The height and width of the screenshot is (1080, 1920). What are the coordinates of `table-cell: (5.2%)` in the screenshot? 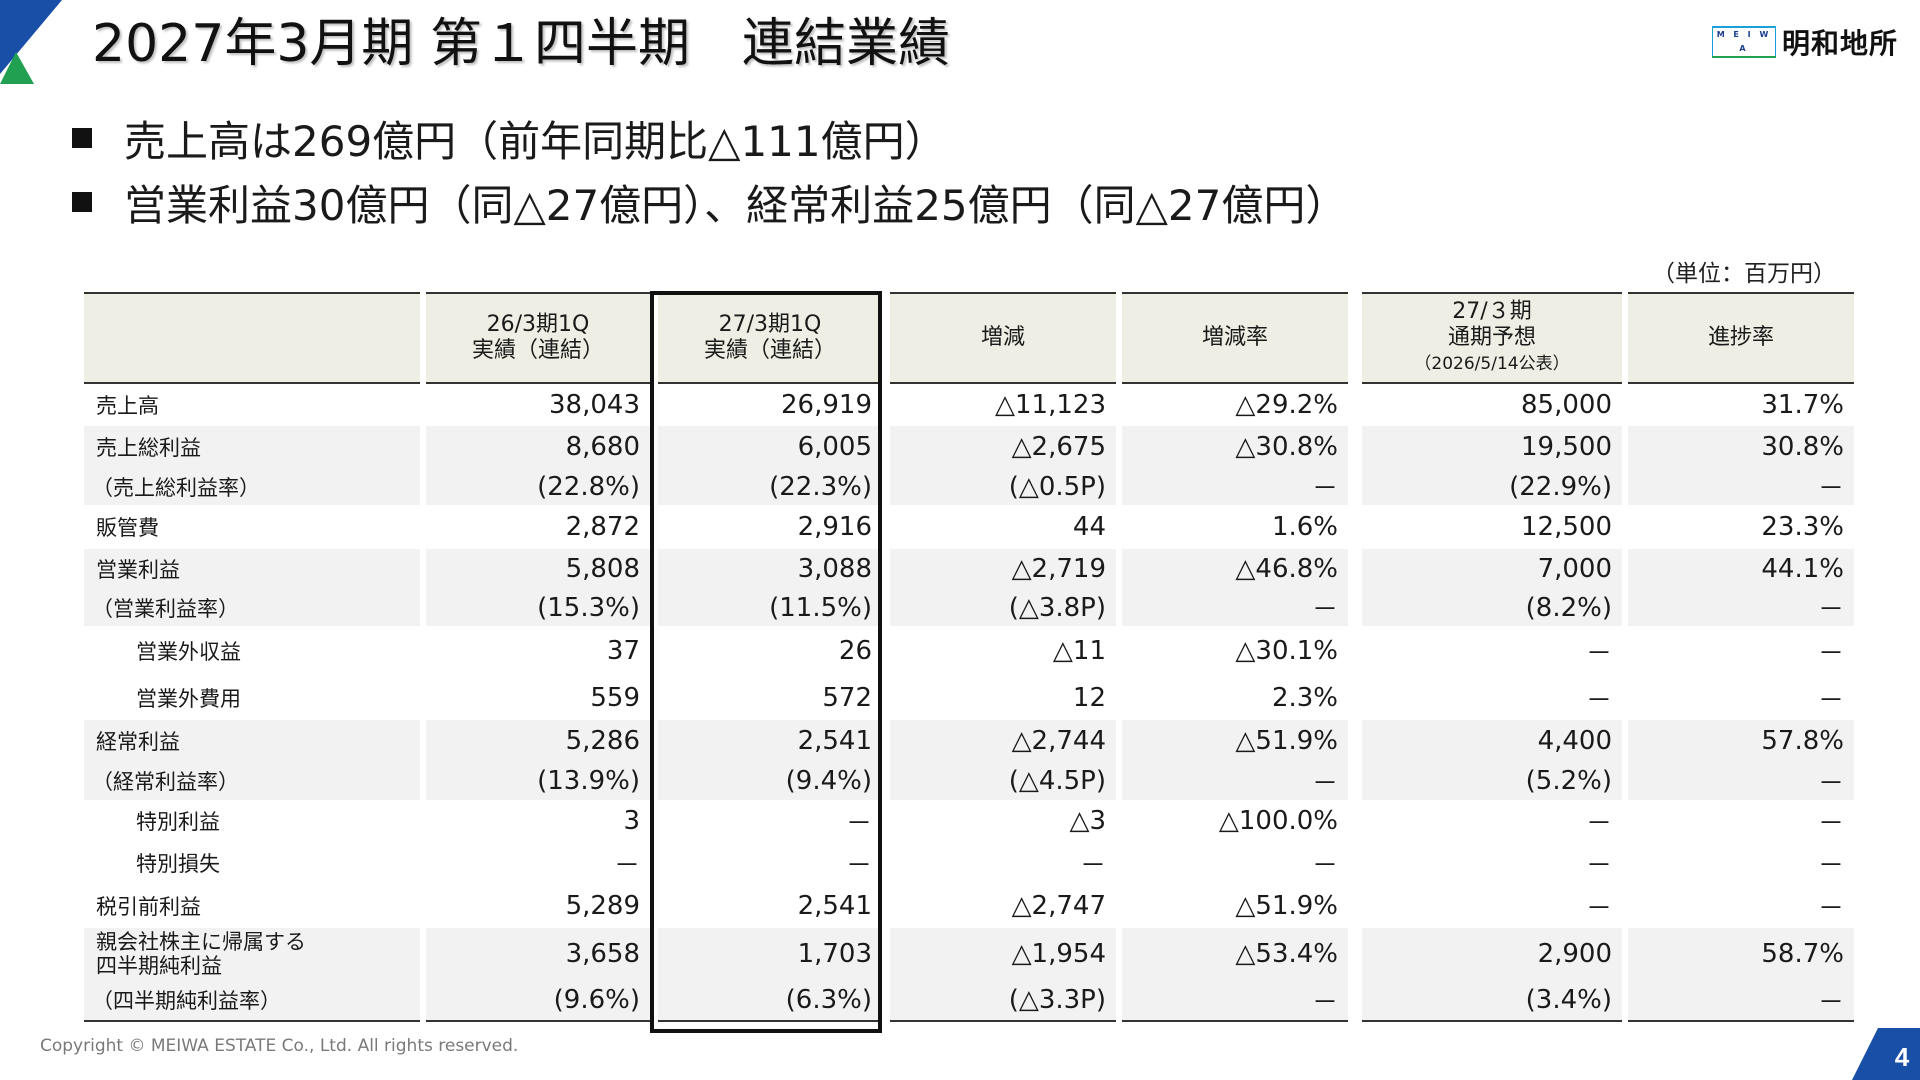 It's located at (1492, 781).